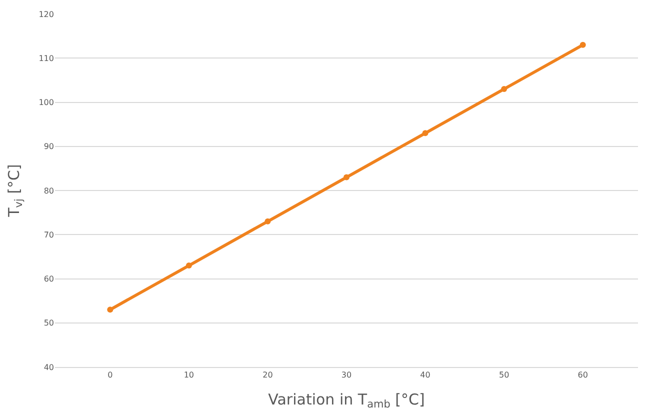 This screenshot has width=648, height=415. What do you see at coordinates (425, 375) in the screenshot?
I see `x-tick-label: 40` at bounding box center [425, 375].